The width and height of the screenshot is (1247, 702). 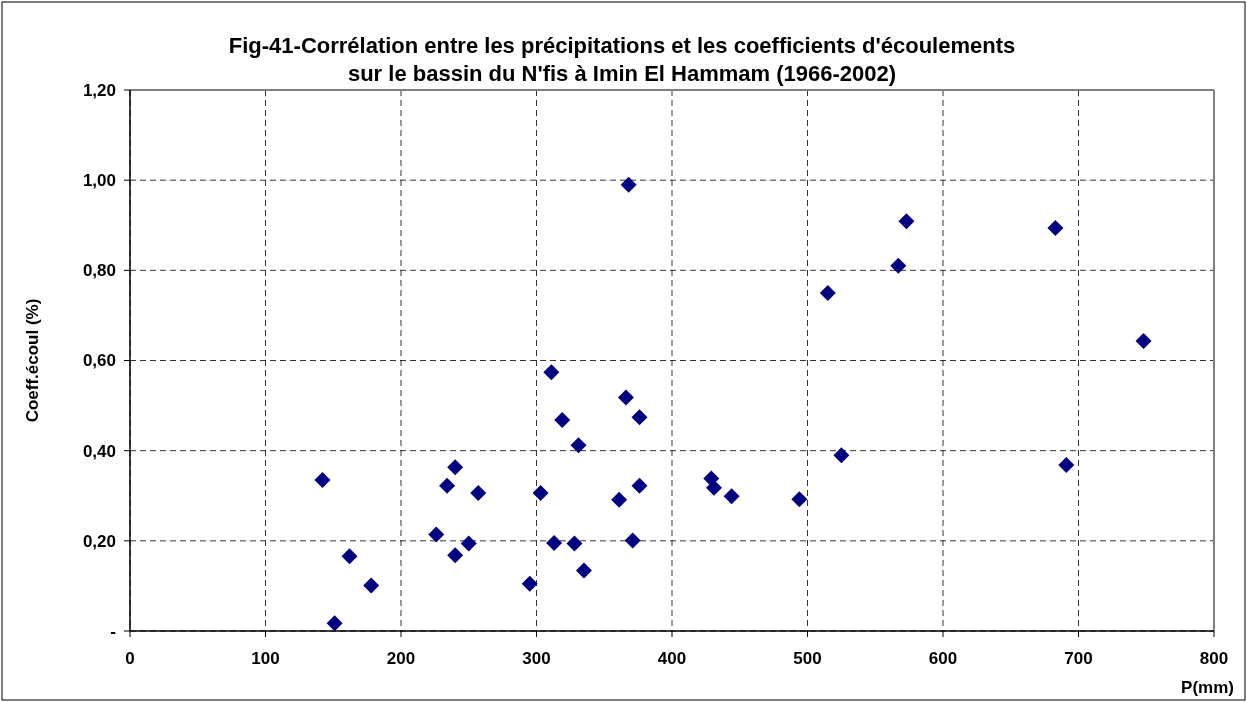 What do you see at coordinates (130, 658) in the screenshot?
I see `x-tick-label: 0` at bounding box center [130, 658].